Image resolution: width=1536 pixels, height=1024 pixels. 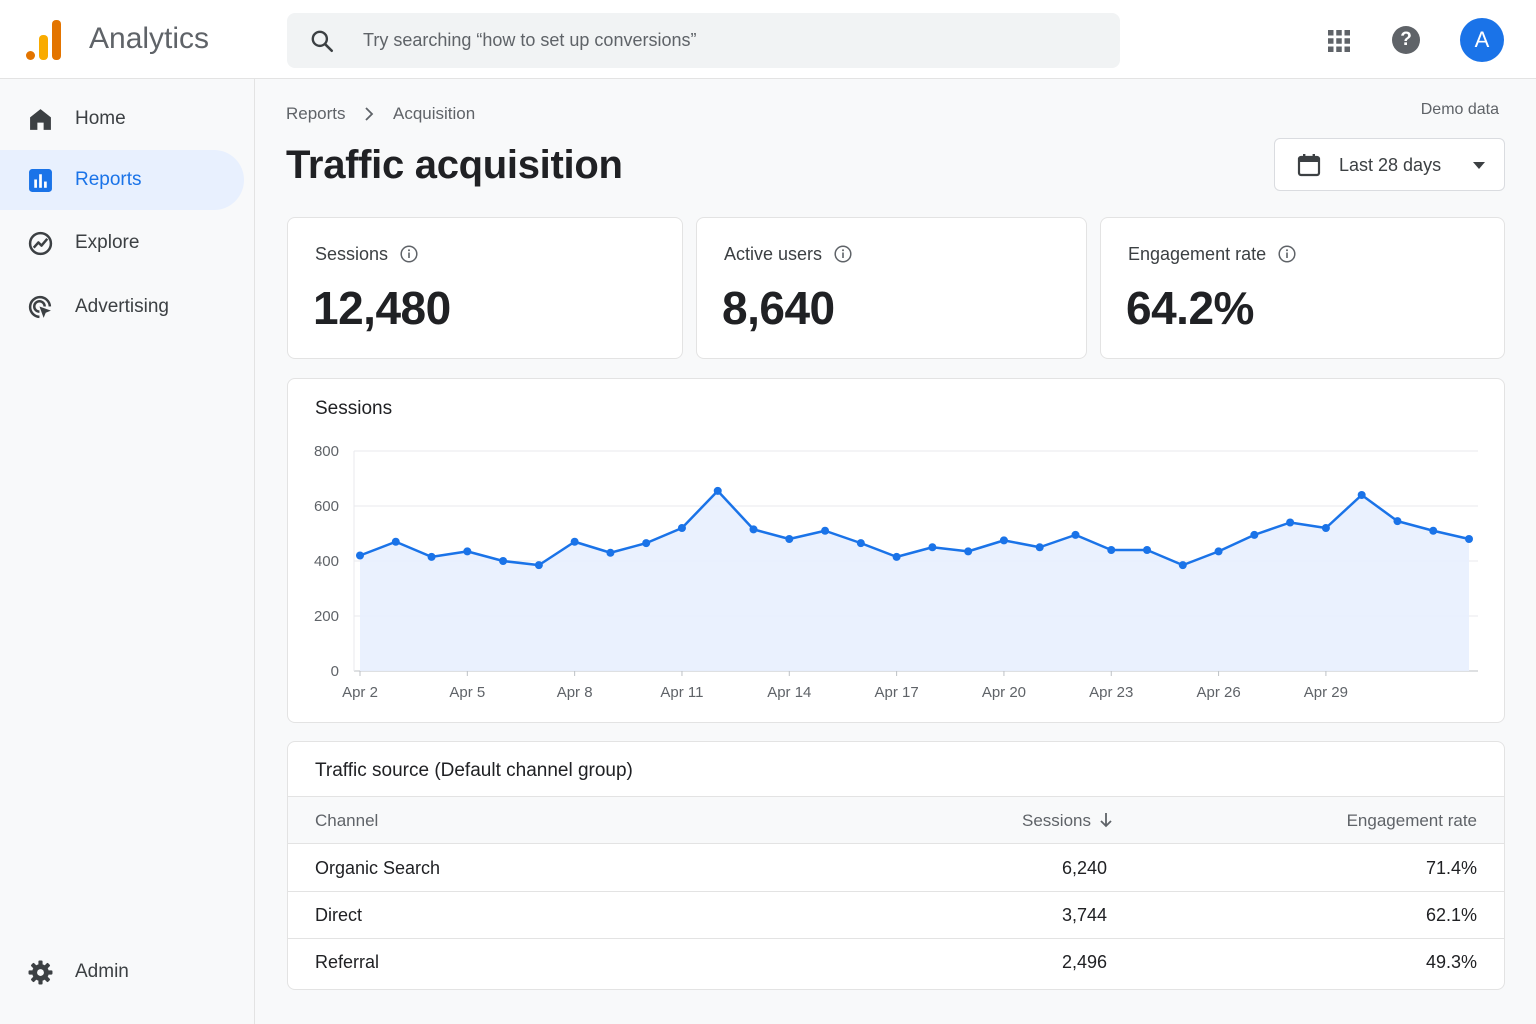 I want to click on sidebar-item-label: Home, so click(x=100, y=118).